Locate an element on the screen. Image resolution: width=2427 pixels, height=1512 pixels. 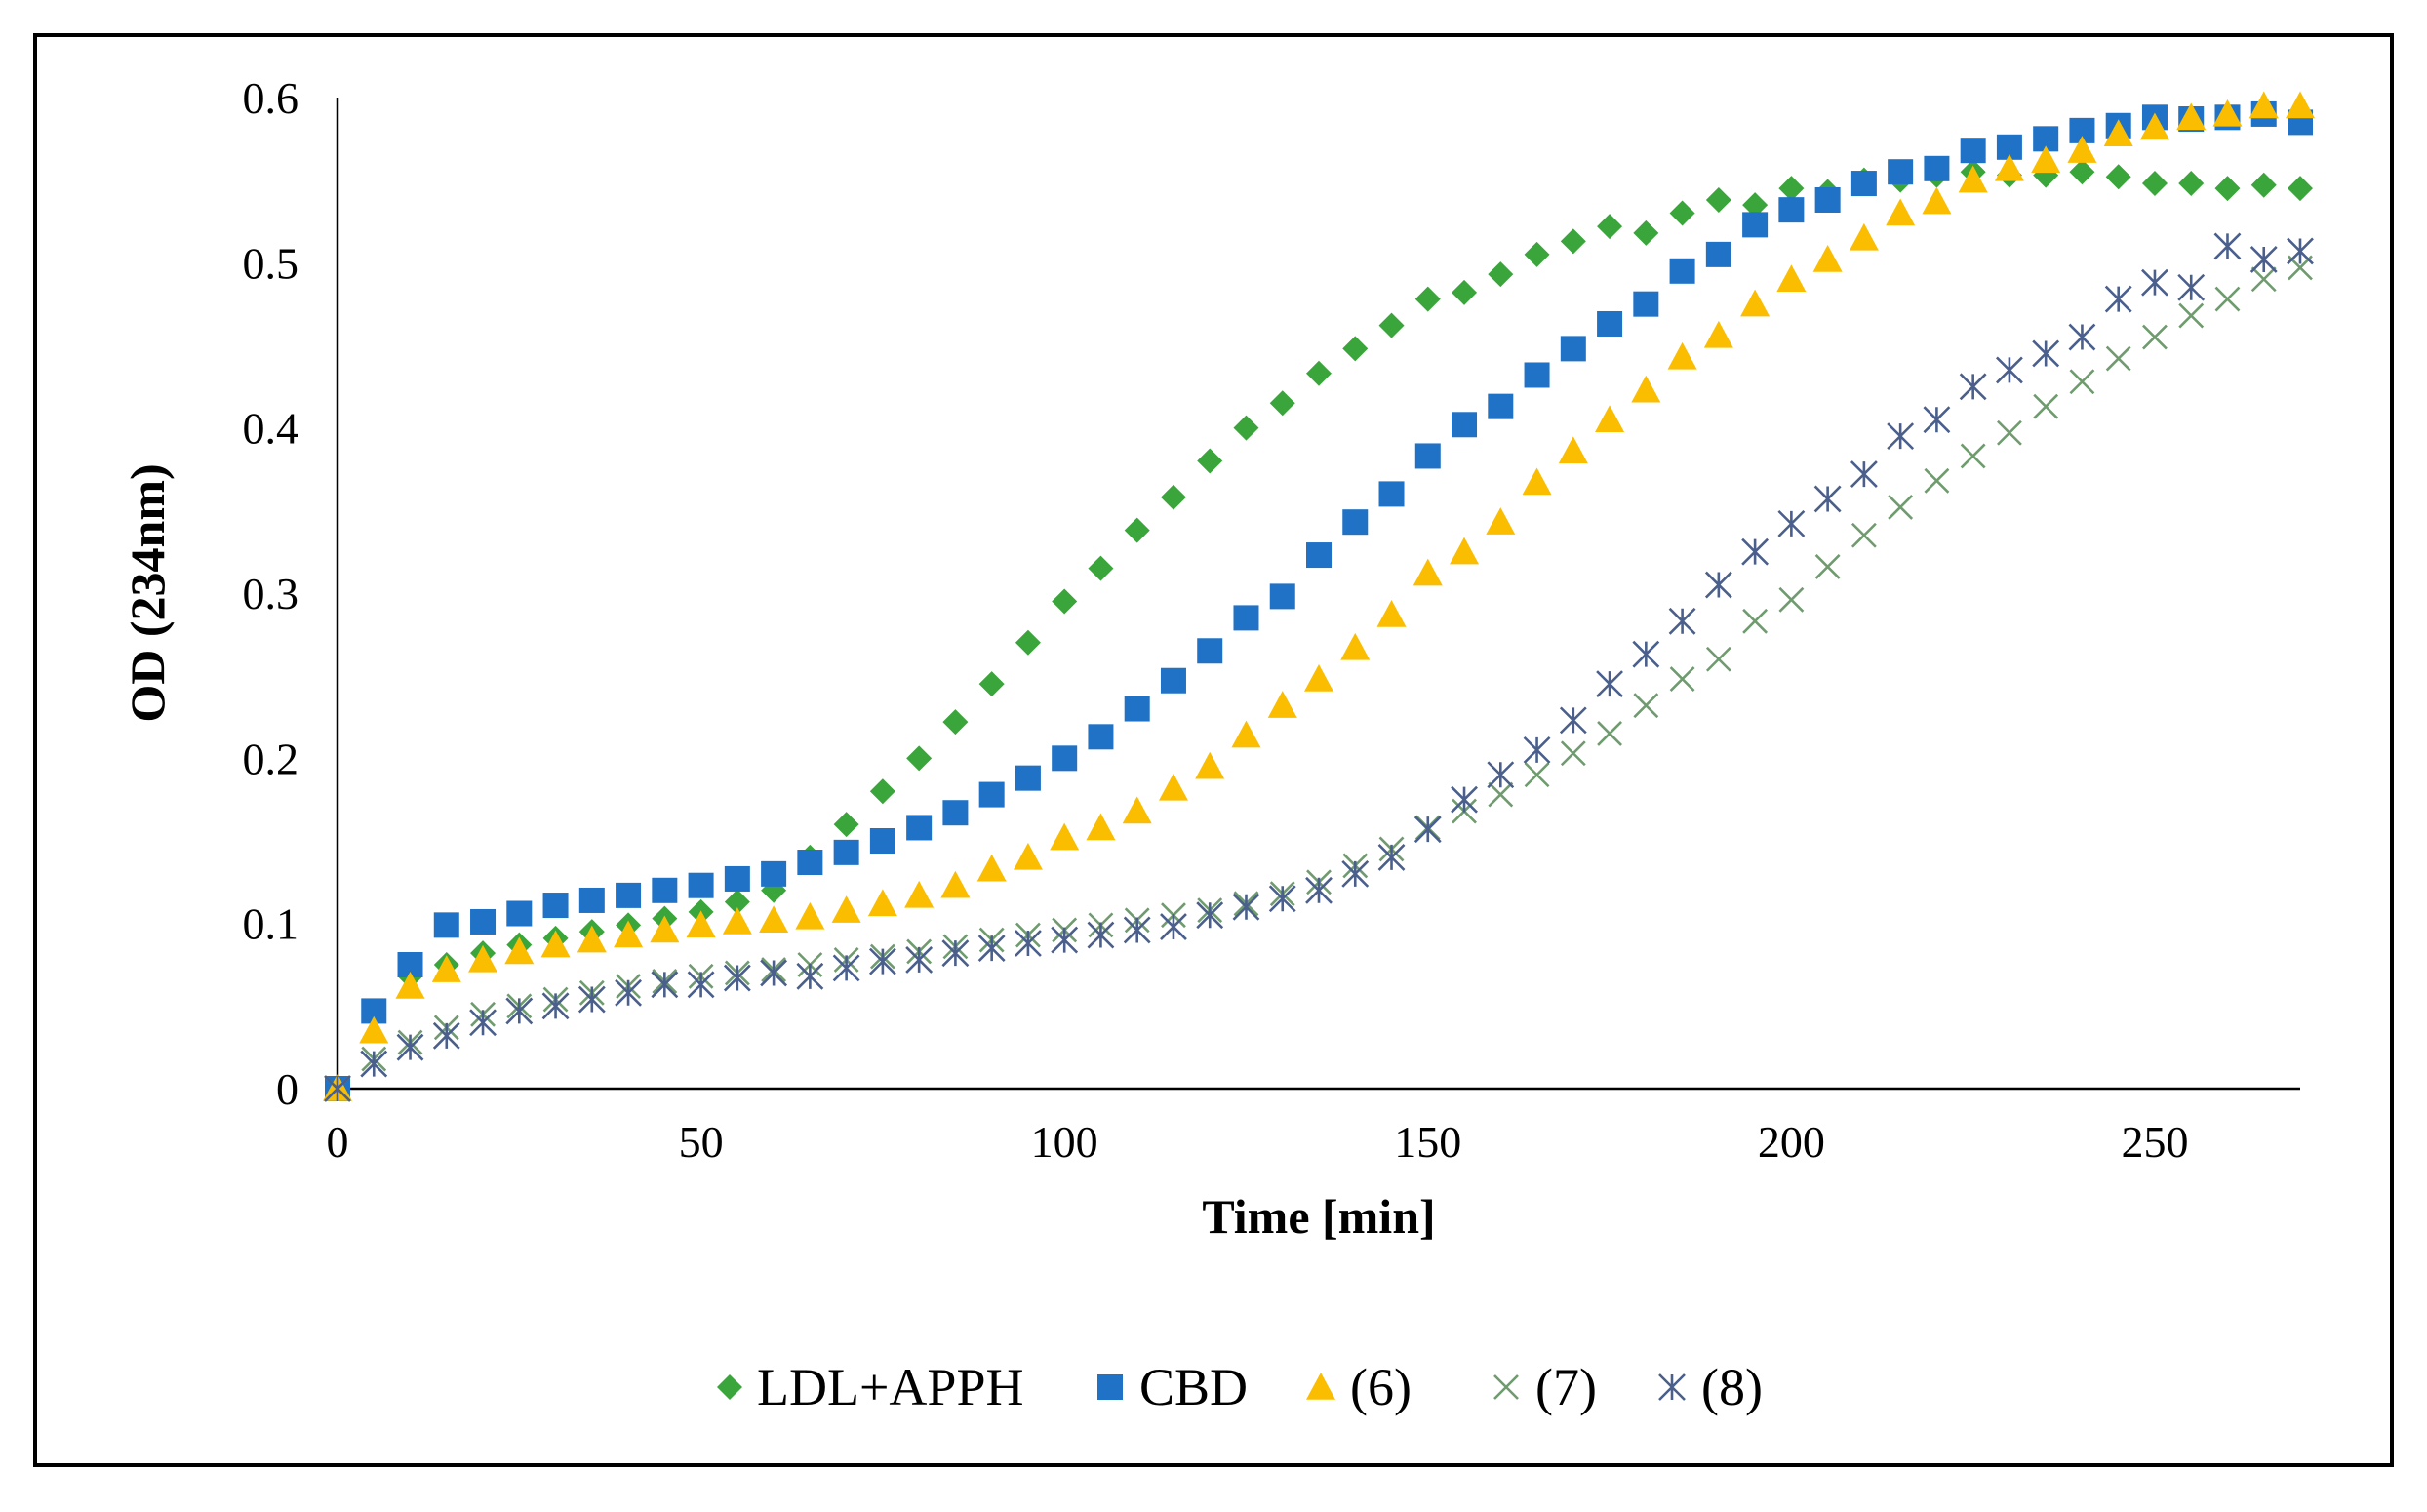
legend-label: (7) is located at coordinates (1566, 1387).